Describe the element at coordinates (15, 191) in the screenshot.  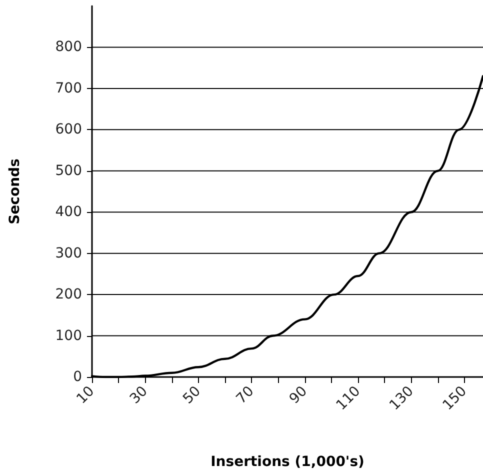
I see `y-axis-title: Seconds` at that location.